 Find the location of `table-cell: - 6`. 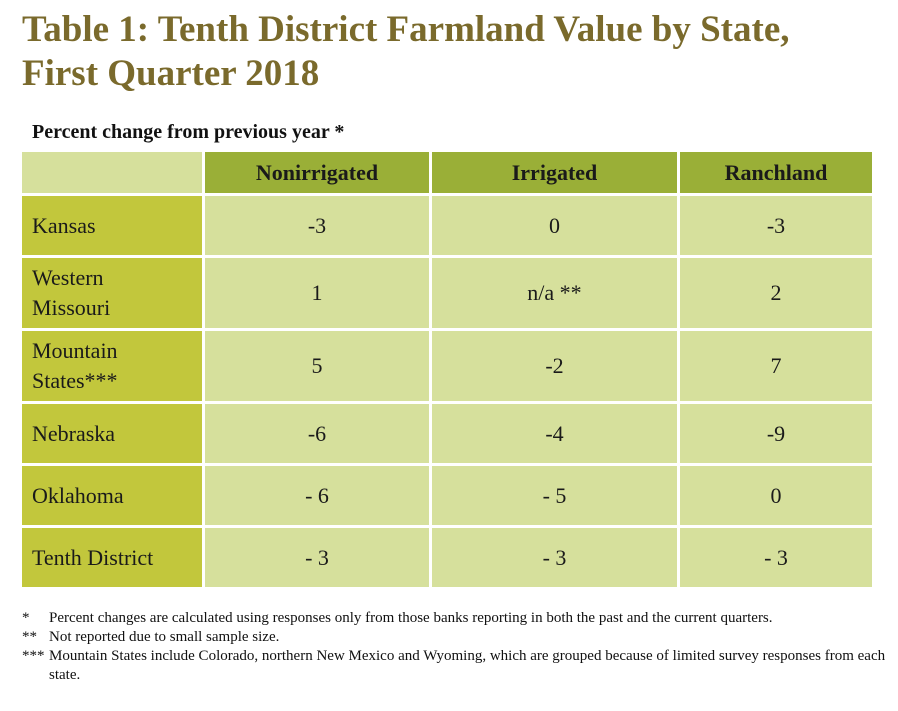

table-cell: - 6 is located at coordinates (317, 495).